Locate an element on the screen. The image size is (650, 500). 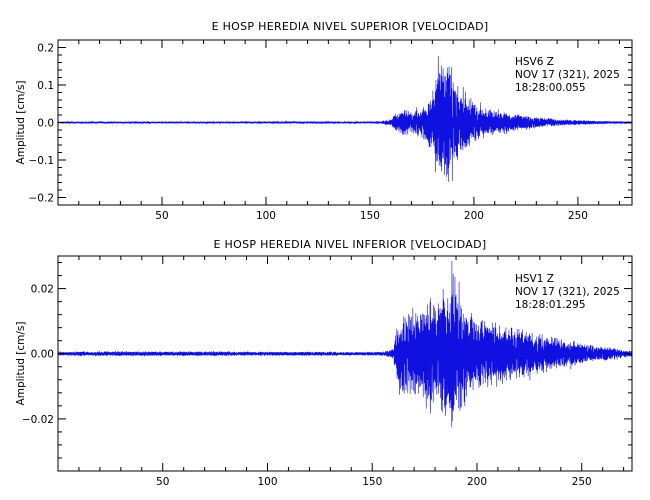
y-tick-label: 0.02 is located at coordinates (42, 290).